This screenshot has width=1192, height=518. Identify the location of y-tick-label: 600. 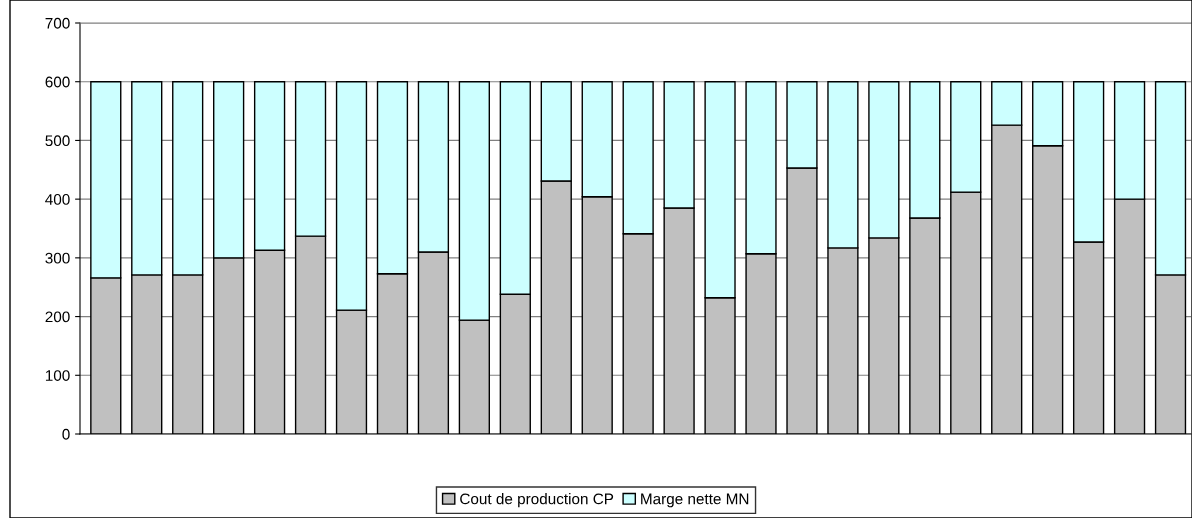
(57, 82).